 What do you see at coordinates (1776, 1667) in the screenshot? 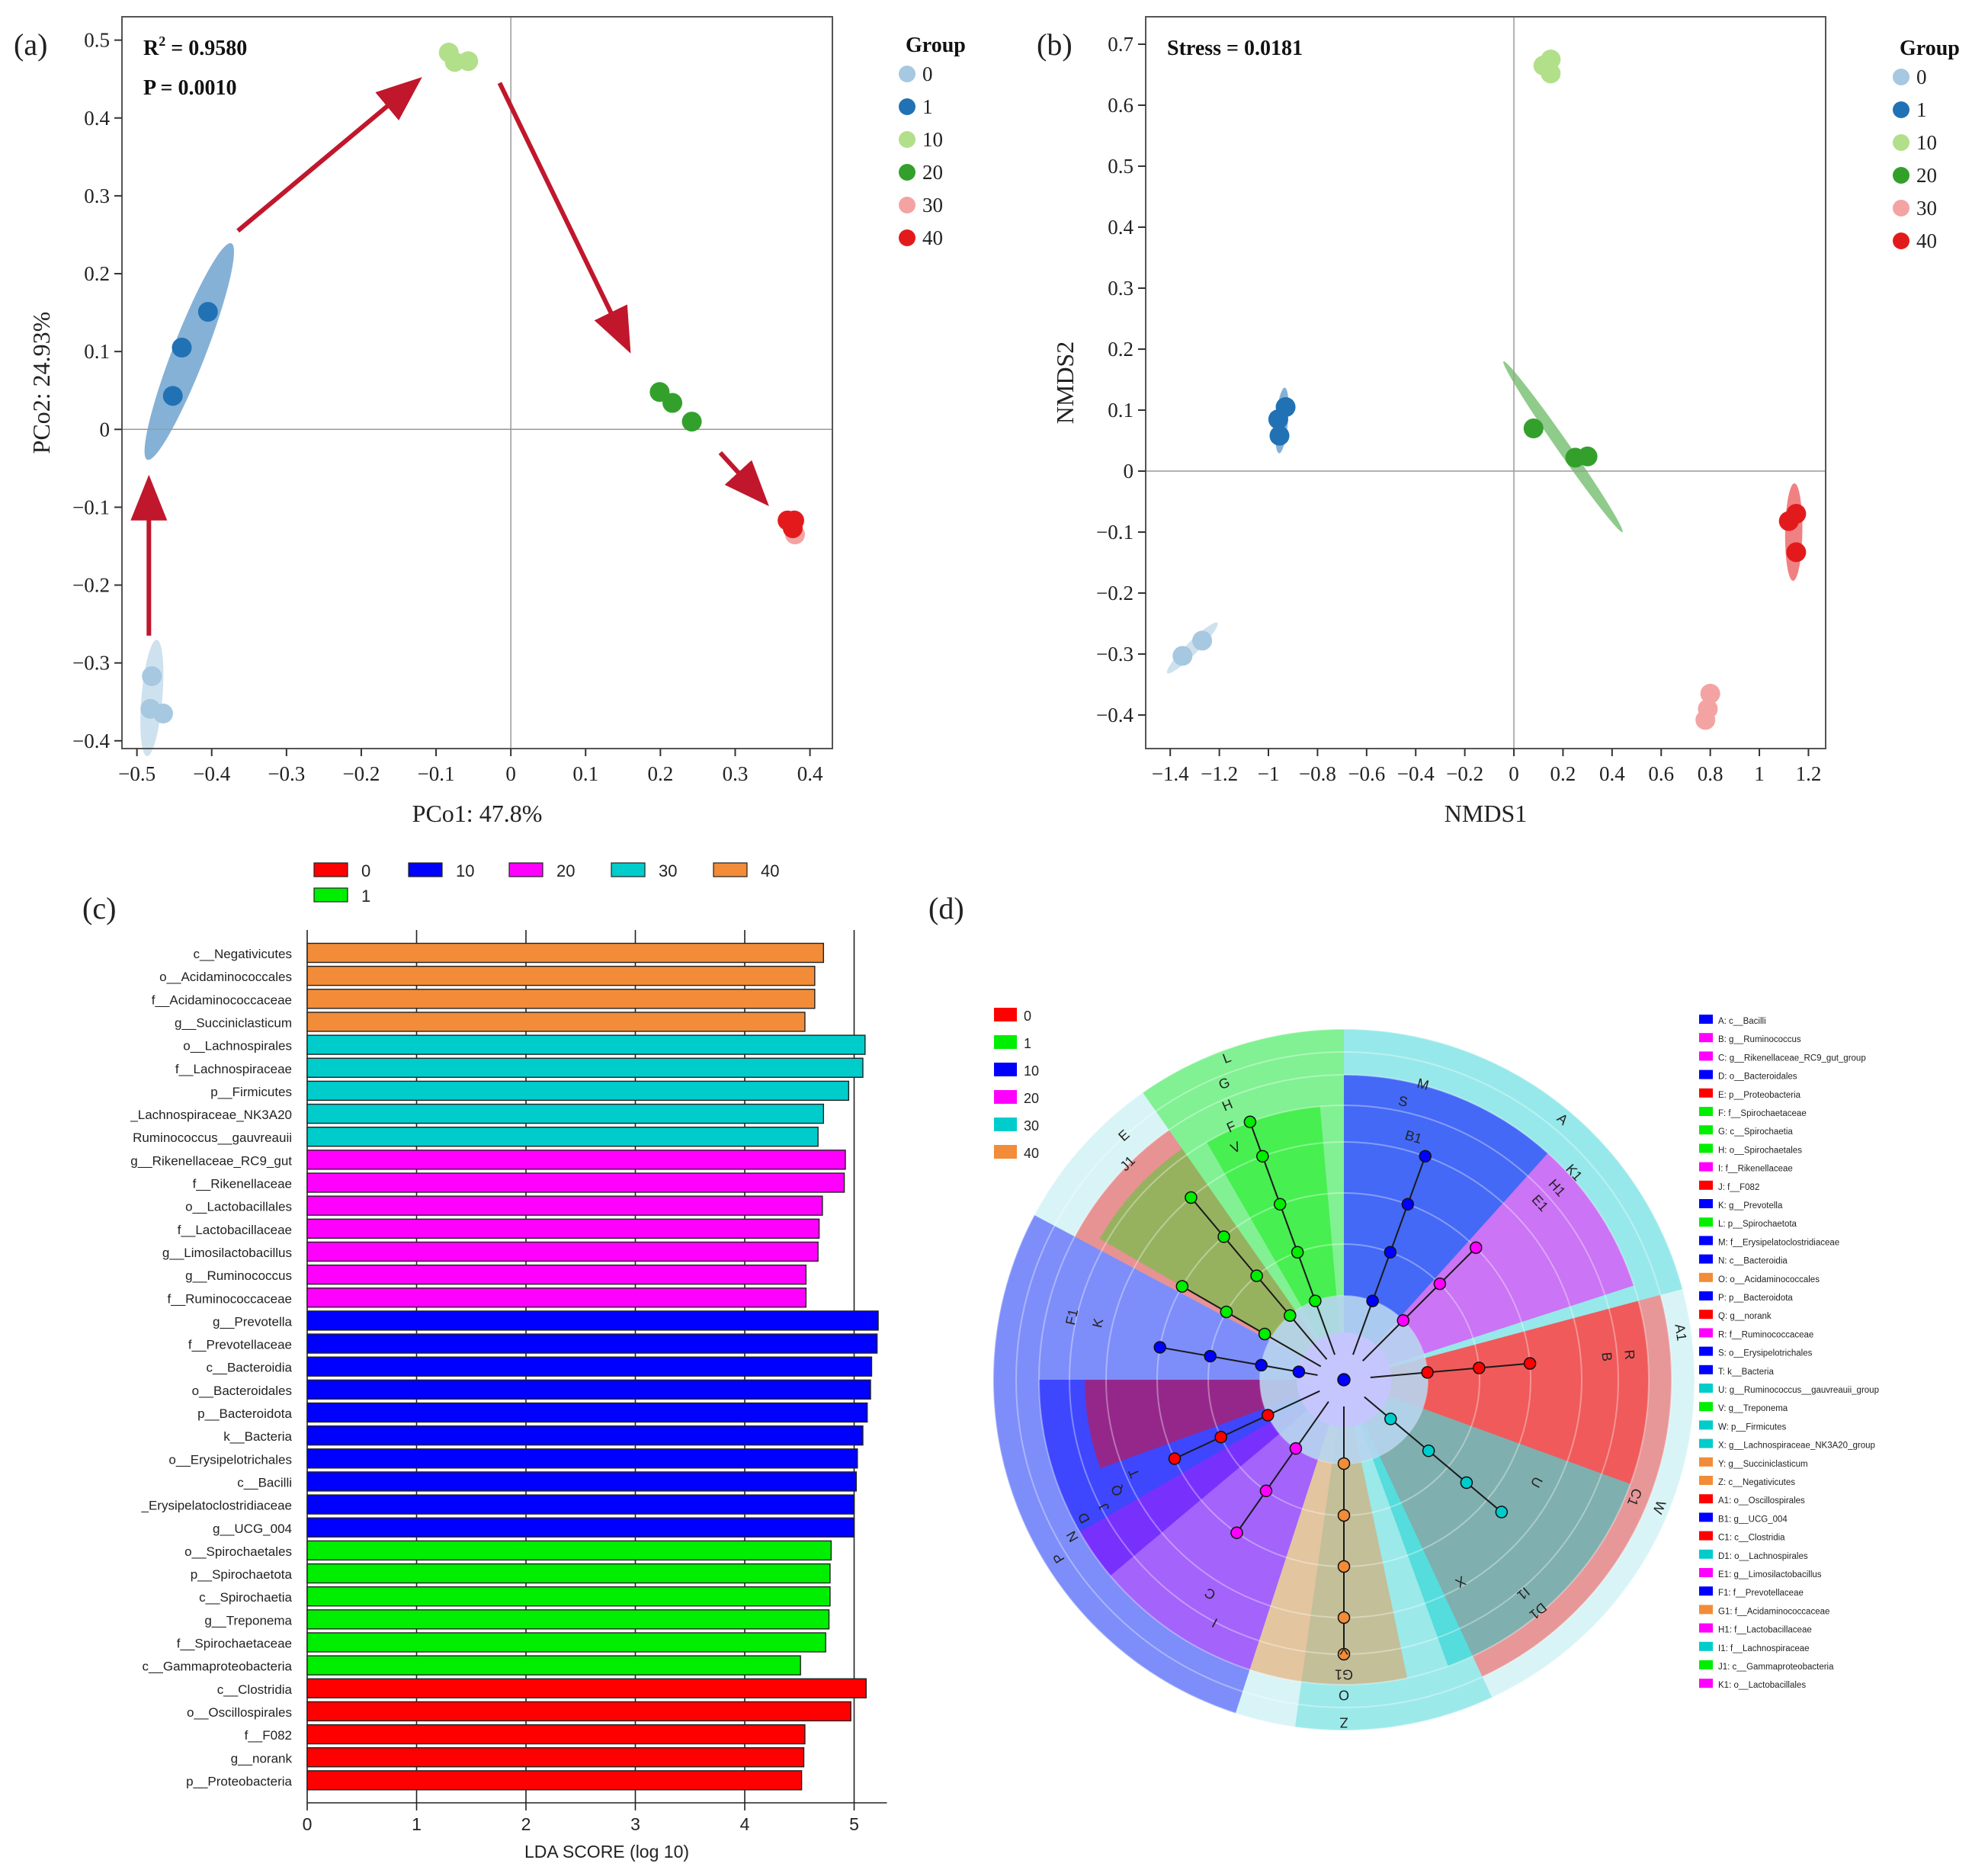
I see `taxa-legend-label: J1: c__Gammaproteobacteria` at bounding box center [1776, 1667].